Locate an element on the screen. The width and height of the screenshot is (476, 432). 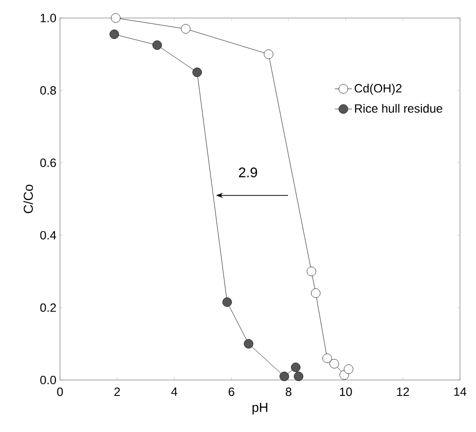
y-tick-label: 0.2 is located at coordinates (48, 307).